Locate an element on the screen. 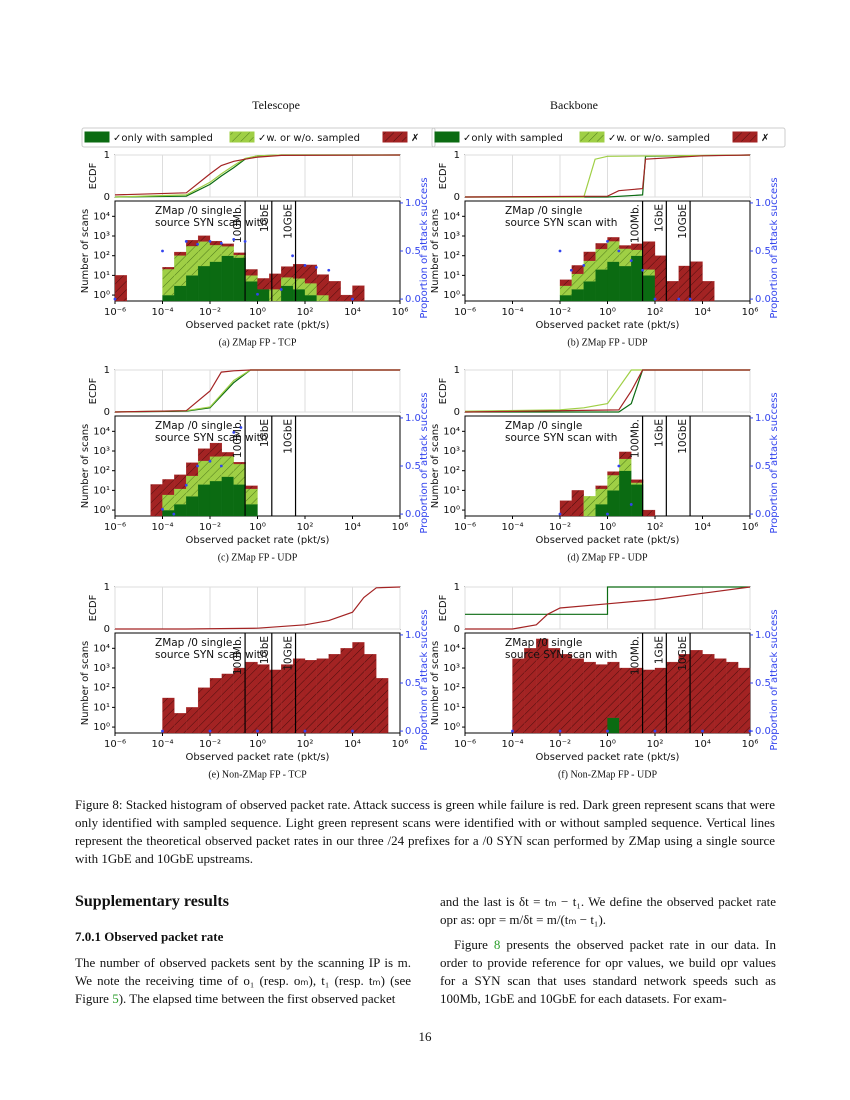  panel-label: (e) Non-ZMap FP - TCP is located at coordinates (257, 774).